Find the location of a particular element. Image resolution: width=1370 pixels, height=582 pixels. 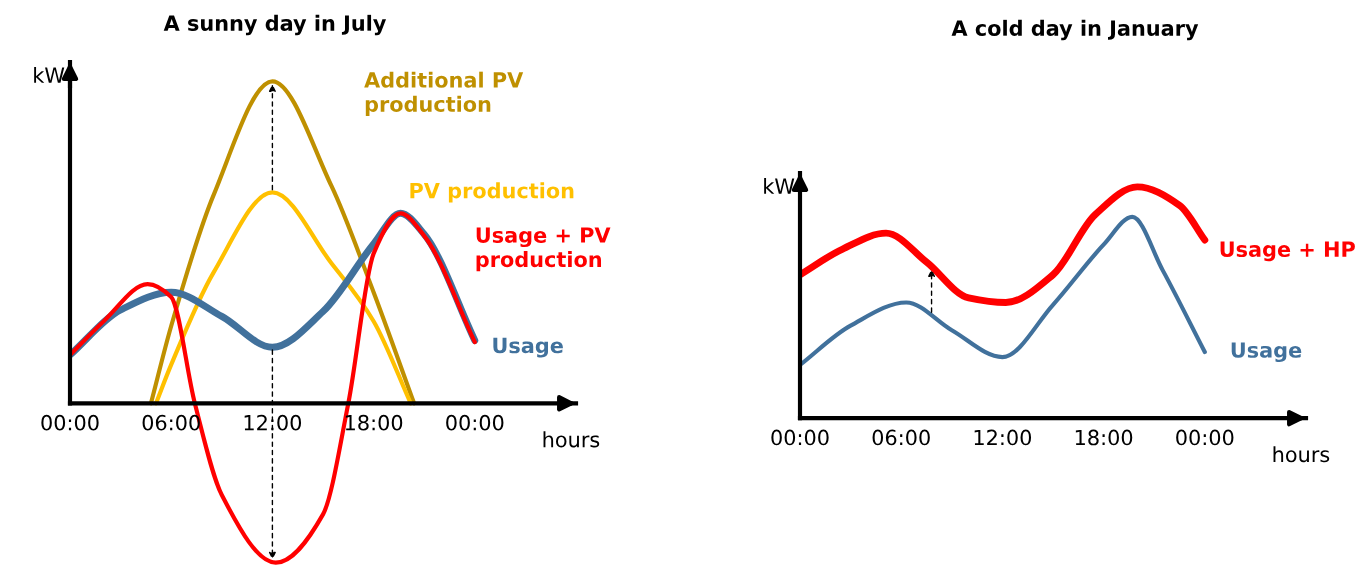

x-tick-label: 06:00 is located at coordinates (901, 437).